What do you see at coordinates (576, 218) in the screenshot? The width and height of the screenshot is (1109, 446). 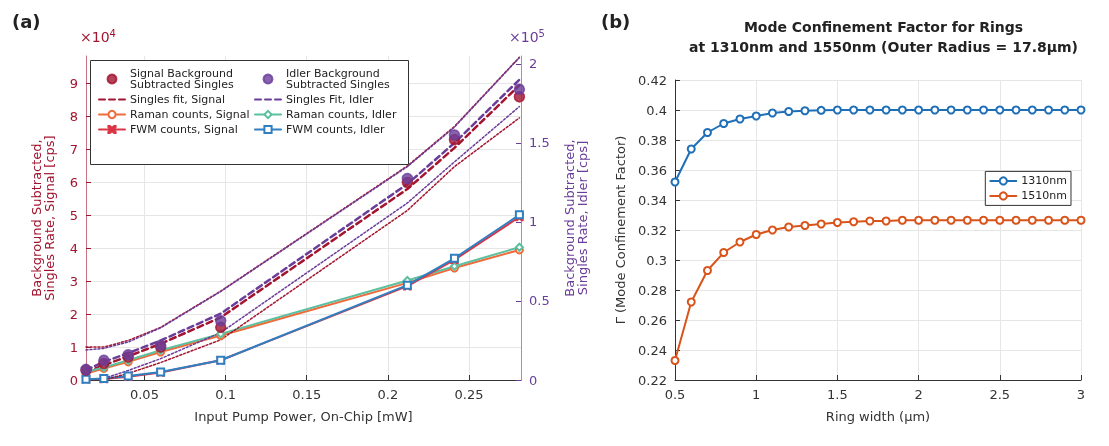 I see `y2-axis-title: Background Subtracted, Singles Rate, Idler [cps]` at bounding box center [576, 218].